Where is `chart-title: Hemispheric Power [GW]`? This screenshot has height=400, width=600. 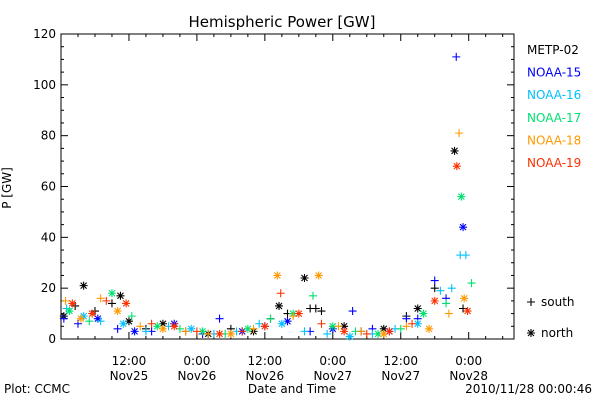
chart-title: Hemispheric Power [GW] is located at coordinates (282, 22).